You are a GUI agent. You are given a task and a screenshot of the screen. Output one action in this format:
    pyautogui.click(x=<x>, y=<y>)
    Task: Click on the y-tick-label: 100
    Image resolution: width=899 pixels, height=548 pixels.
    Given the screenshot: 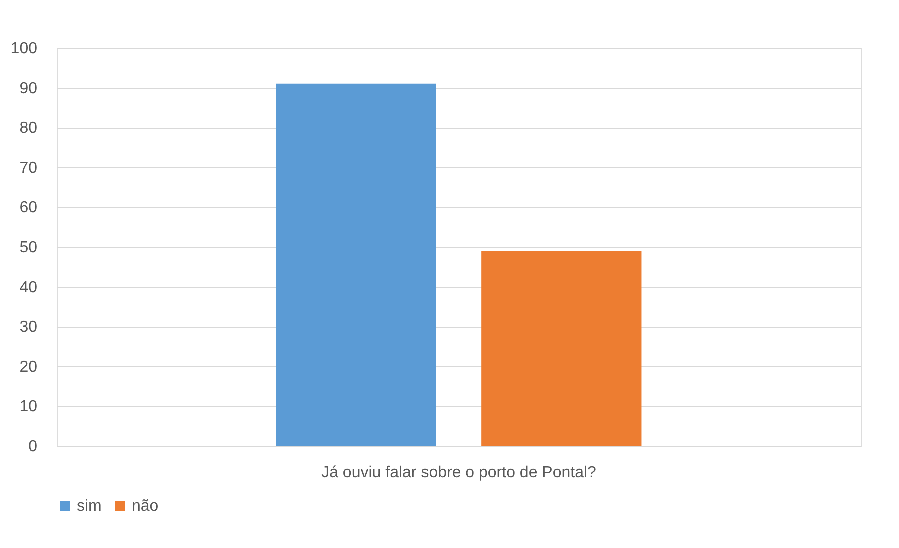 What is the action you would take?
    pyautogui.click(x=24, y=49)
    